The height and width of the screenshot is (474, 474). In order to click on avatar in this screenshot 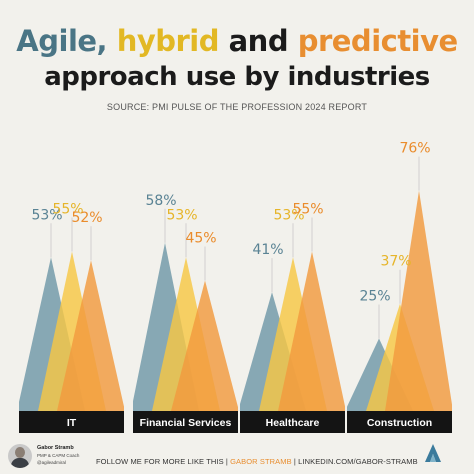, I will do `click(20, 456)`.